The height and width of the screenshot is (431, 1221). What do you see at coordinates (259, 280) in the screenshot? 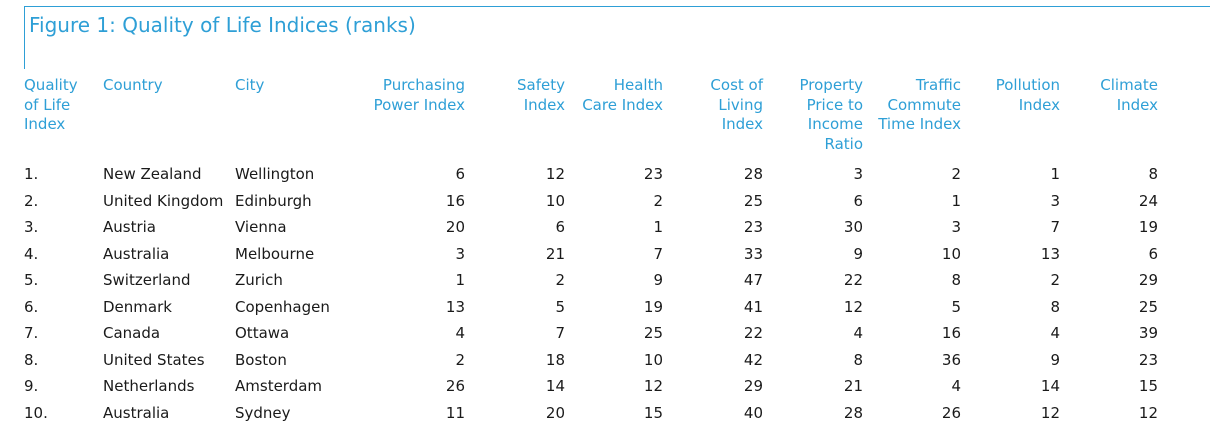
I see `table-cell: Zurich` at bounding box center [259, 280].